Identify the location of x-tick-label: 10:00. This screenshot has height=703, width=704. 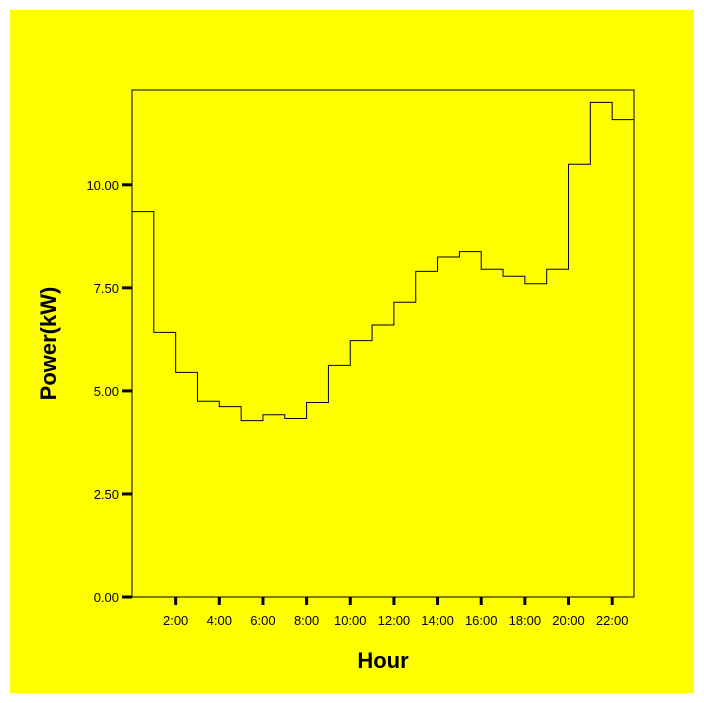
(350, 620).